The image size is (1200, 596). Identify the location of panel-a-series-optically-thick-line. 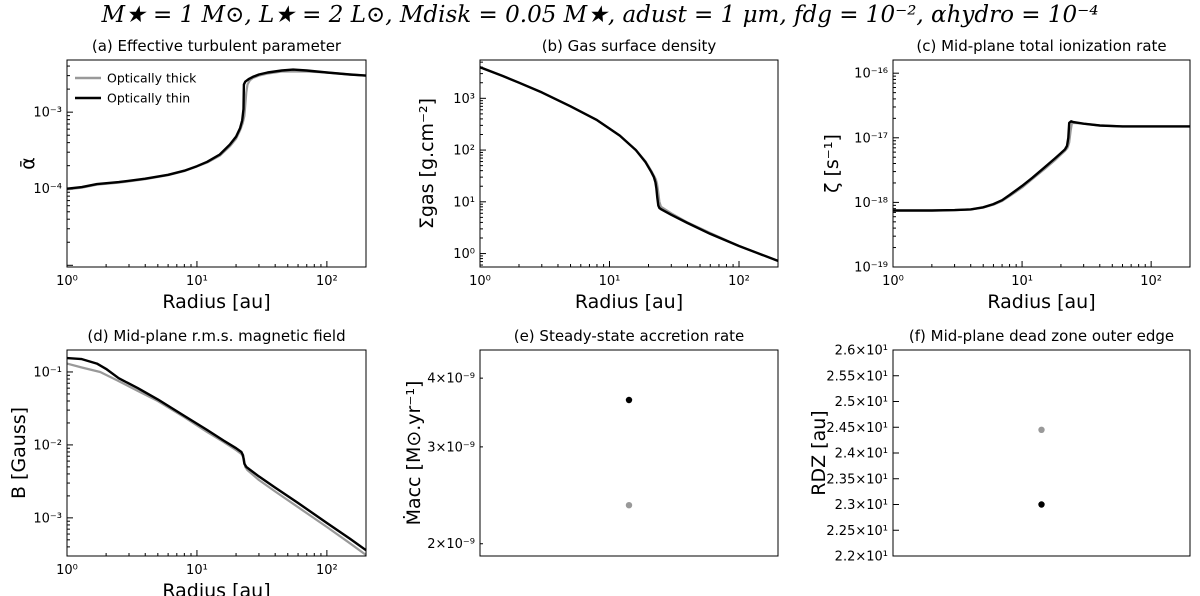
(216, 130).